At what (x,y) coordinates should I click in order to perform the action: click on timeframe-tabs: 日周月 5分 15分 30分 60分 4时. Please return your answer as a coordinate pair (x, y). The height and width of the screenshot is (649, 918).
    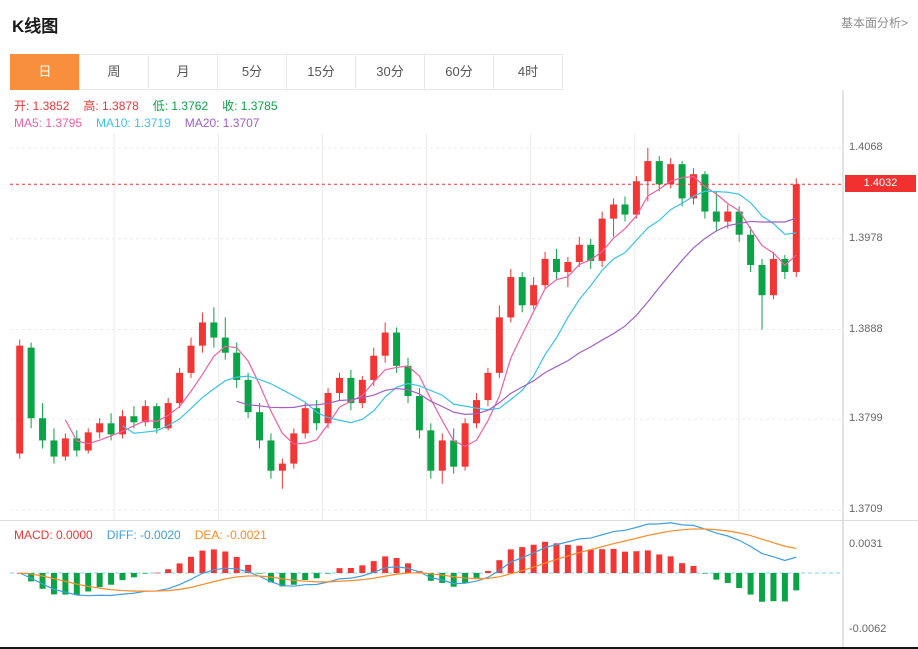
    Looking at the image, I should click on (464, 72).